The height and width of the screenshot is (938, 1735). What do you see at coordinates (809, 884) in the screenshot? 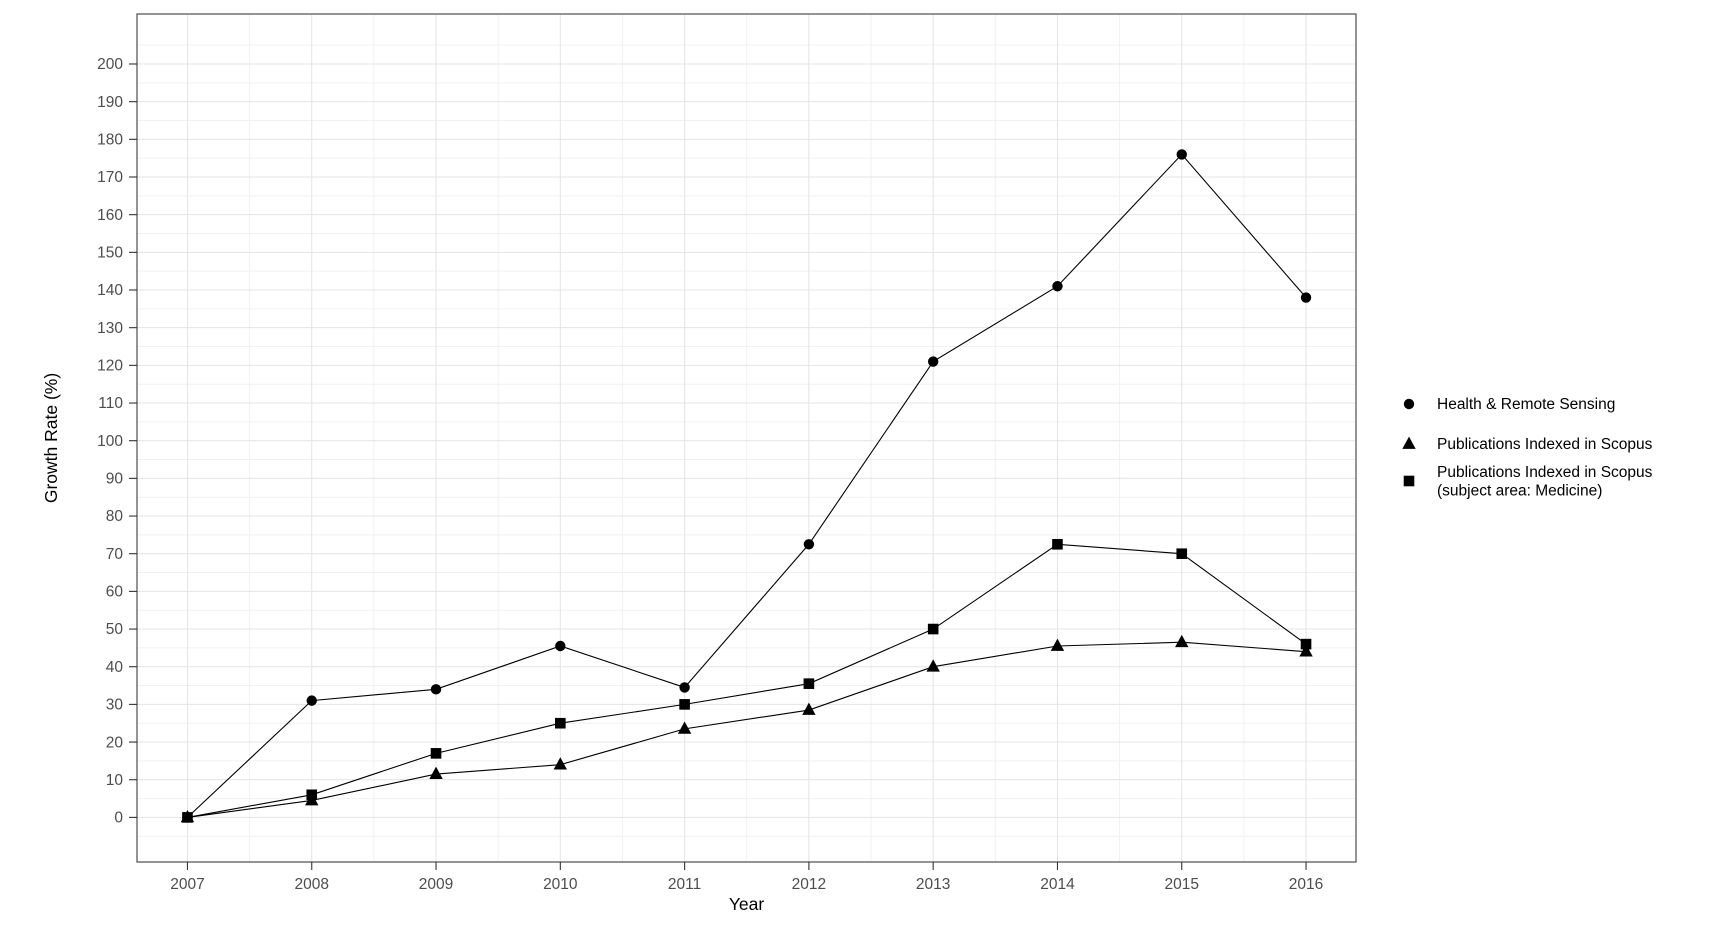
I see `x-tick-label: 2012` at bounding box center [809, 884].